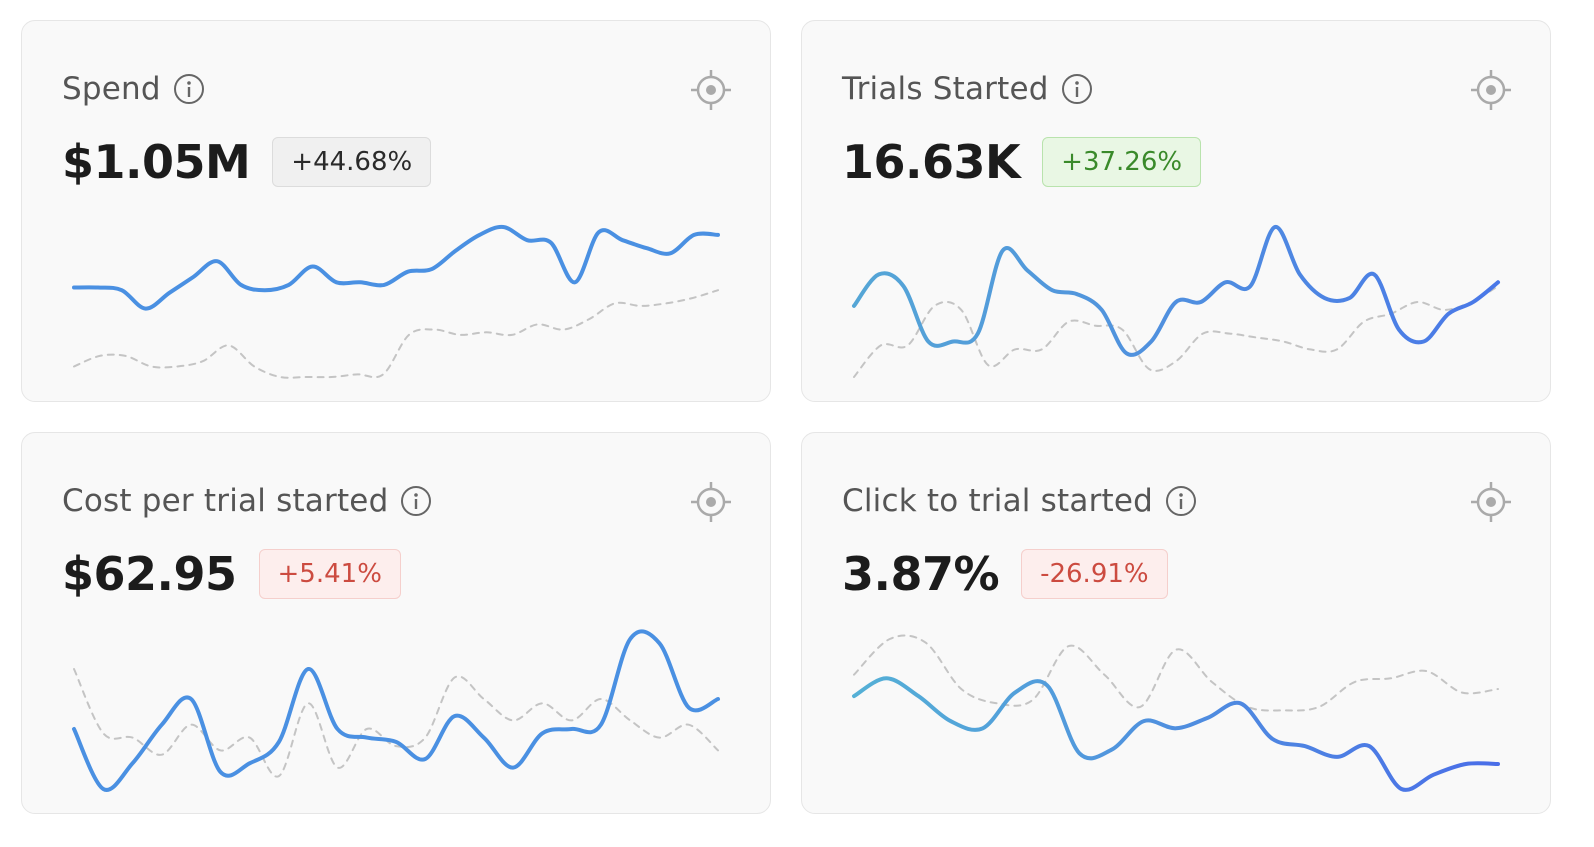 The height and width of the screenshot is (847, 1594). What do you see at coordinates (111, 89) in the screenshot?
I see `card-title: Spend` at bounding box center [111, 89].